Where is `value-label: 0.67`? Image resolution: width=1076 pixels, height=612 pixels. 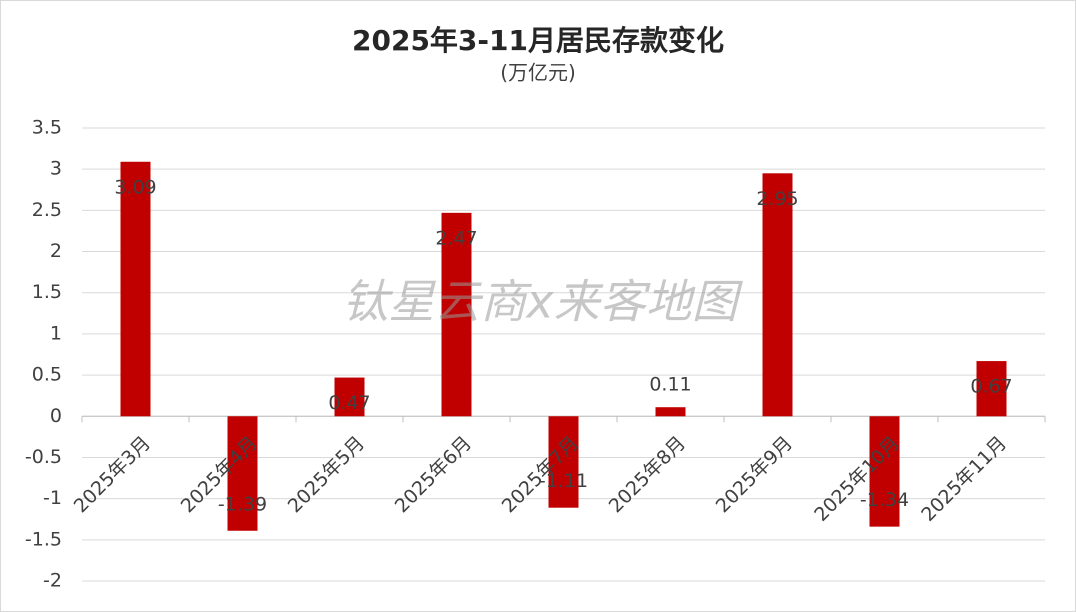 value-label: 0.67 is located at coordinates (991, 387).